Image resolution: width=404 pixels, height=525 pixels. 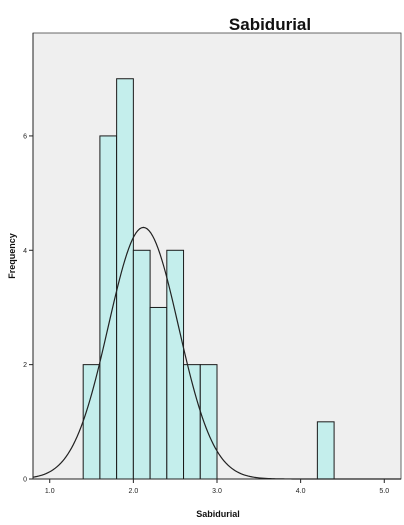 What do you see at coordinates (25, 480) in the screenshot?
I see `y-tick-label-0: 0` at bounding box center [25, 480].